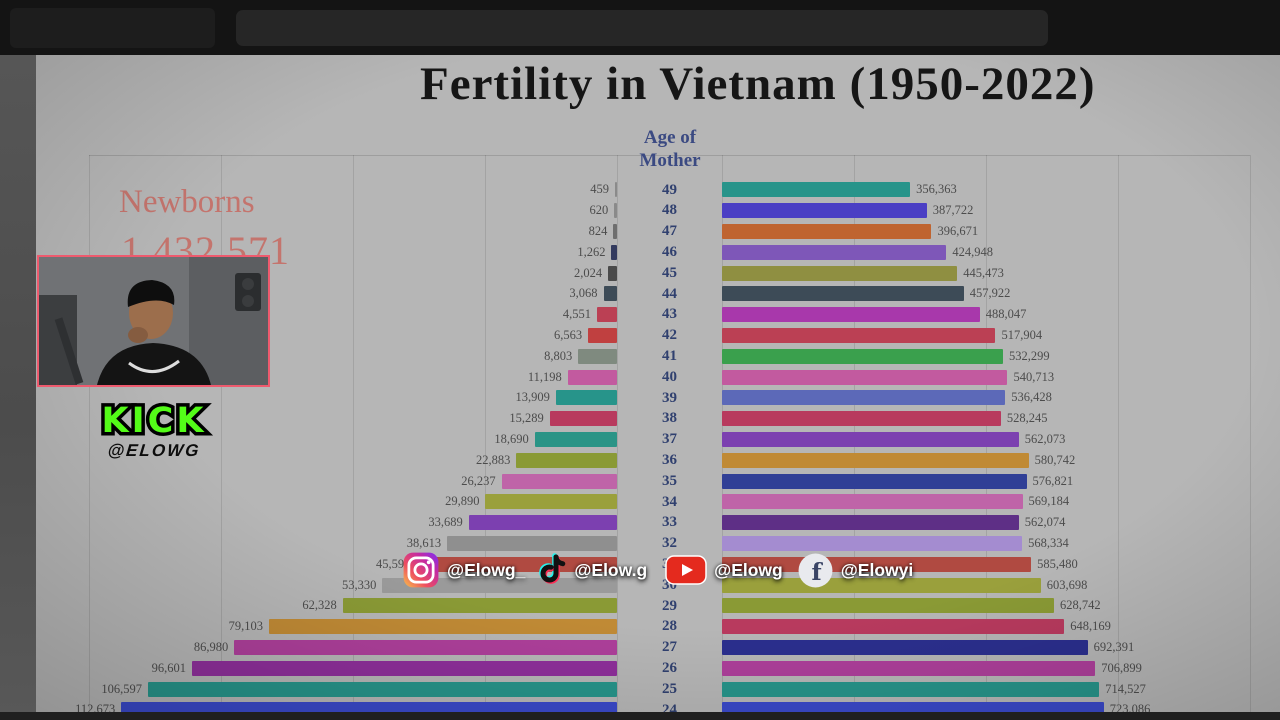 Image resolution: width=1280 pixels, height=720 pixels. What do you see at coordinates (1034, 376) in the screenshot?
I see `right-value-label: 540,713` at bounding box center [1034, 376].